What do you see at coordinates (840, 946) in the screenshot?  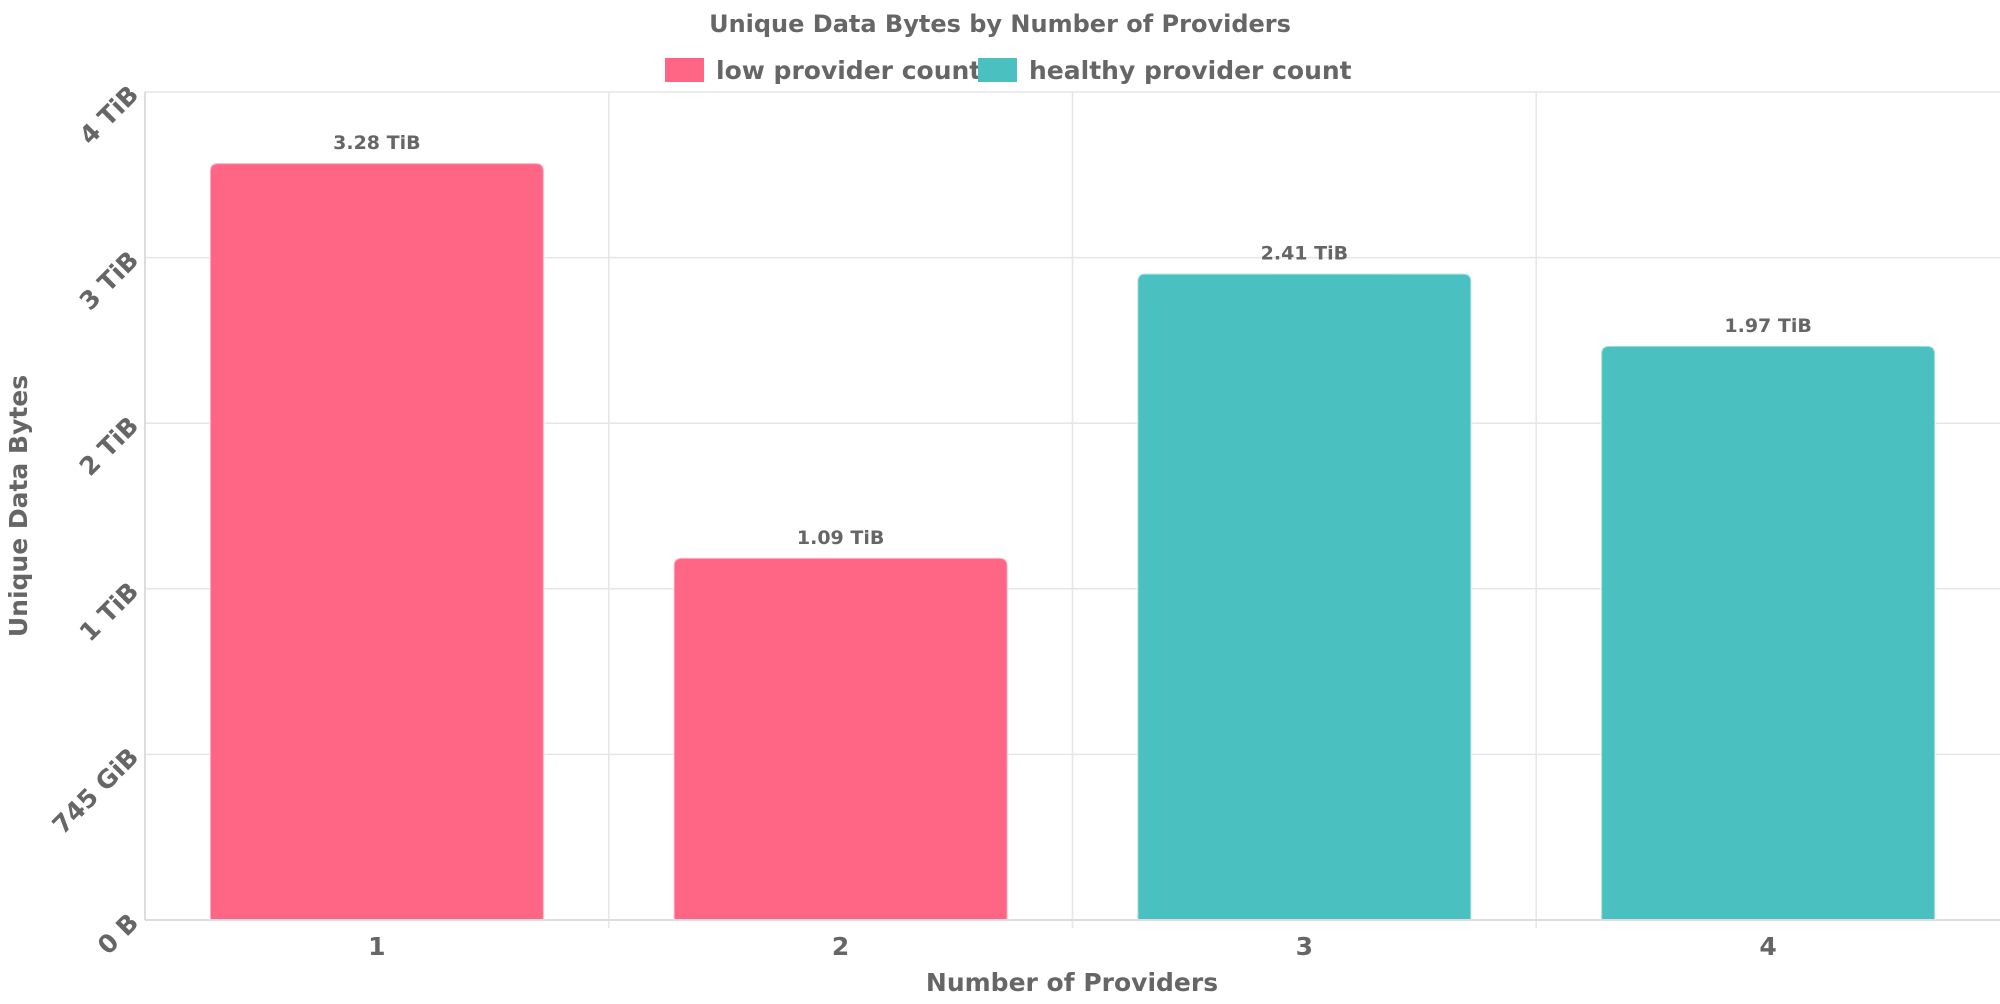 I see `x-tick-label: 2` at bounding box center [840, 946].